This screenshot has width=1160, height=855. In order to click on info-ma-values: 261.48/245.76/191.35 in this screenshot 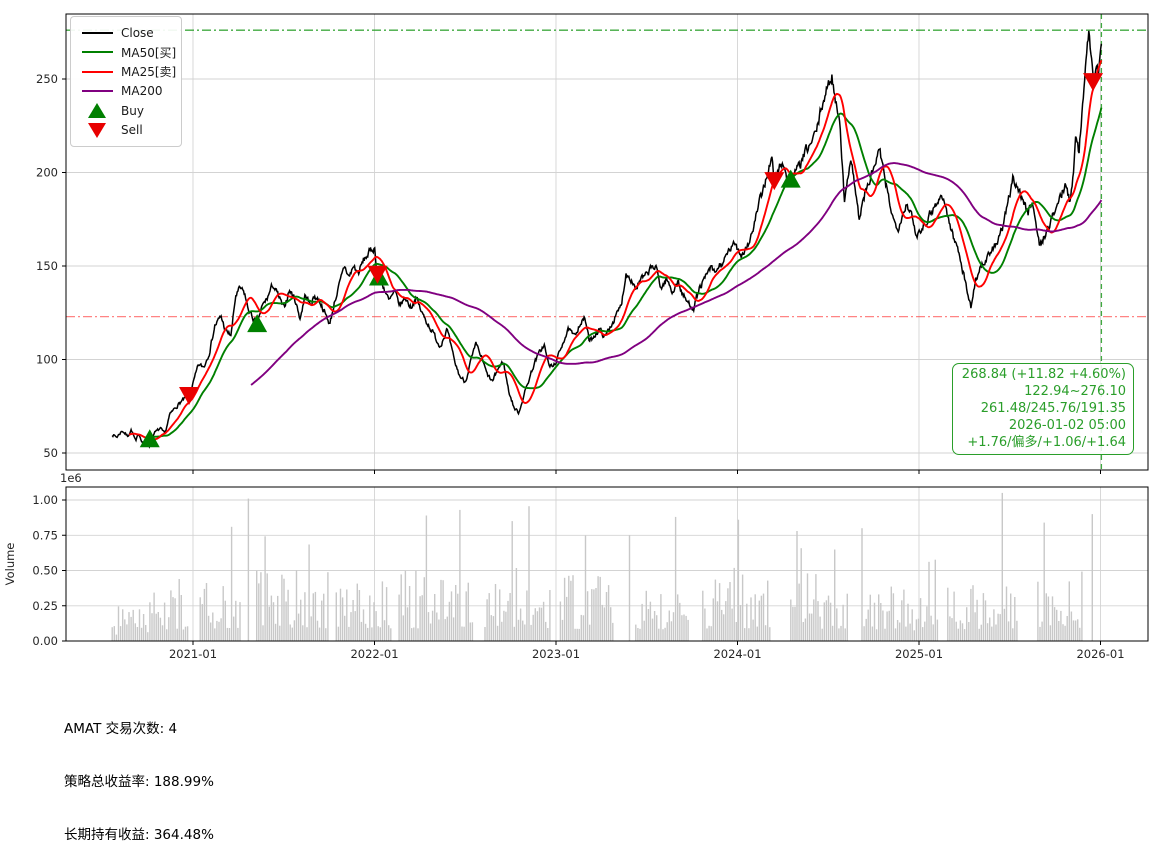, I will do `click(1053, 408)`.